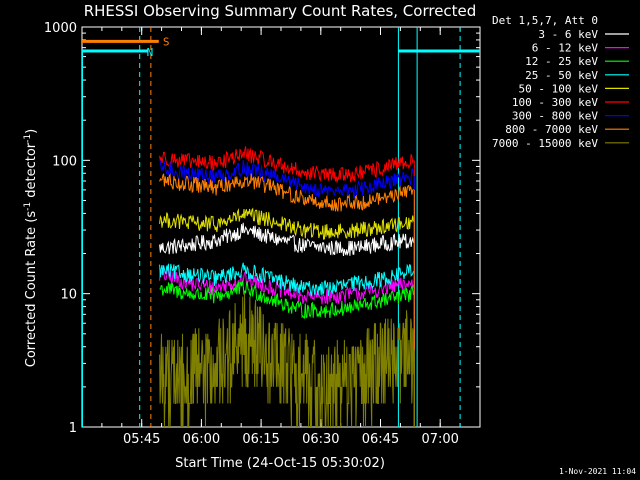 This screenshot has width=640, height=480. I want to click on y-tick-labels: 1 10 100 1000, so click(60, 228).